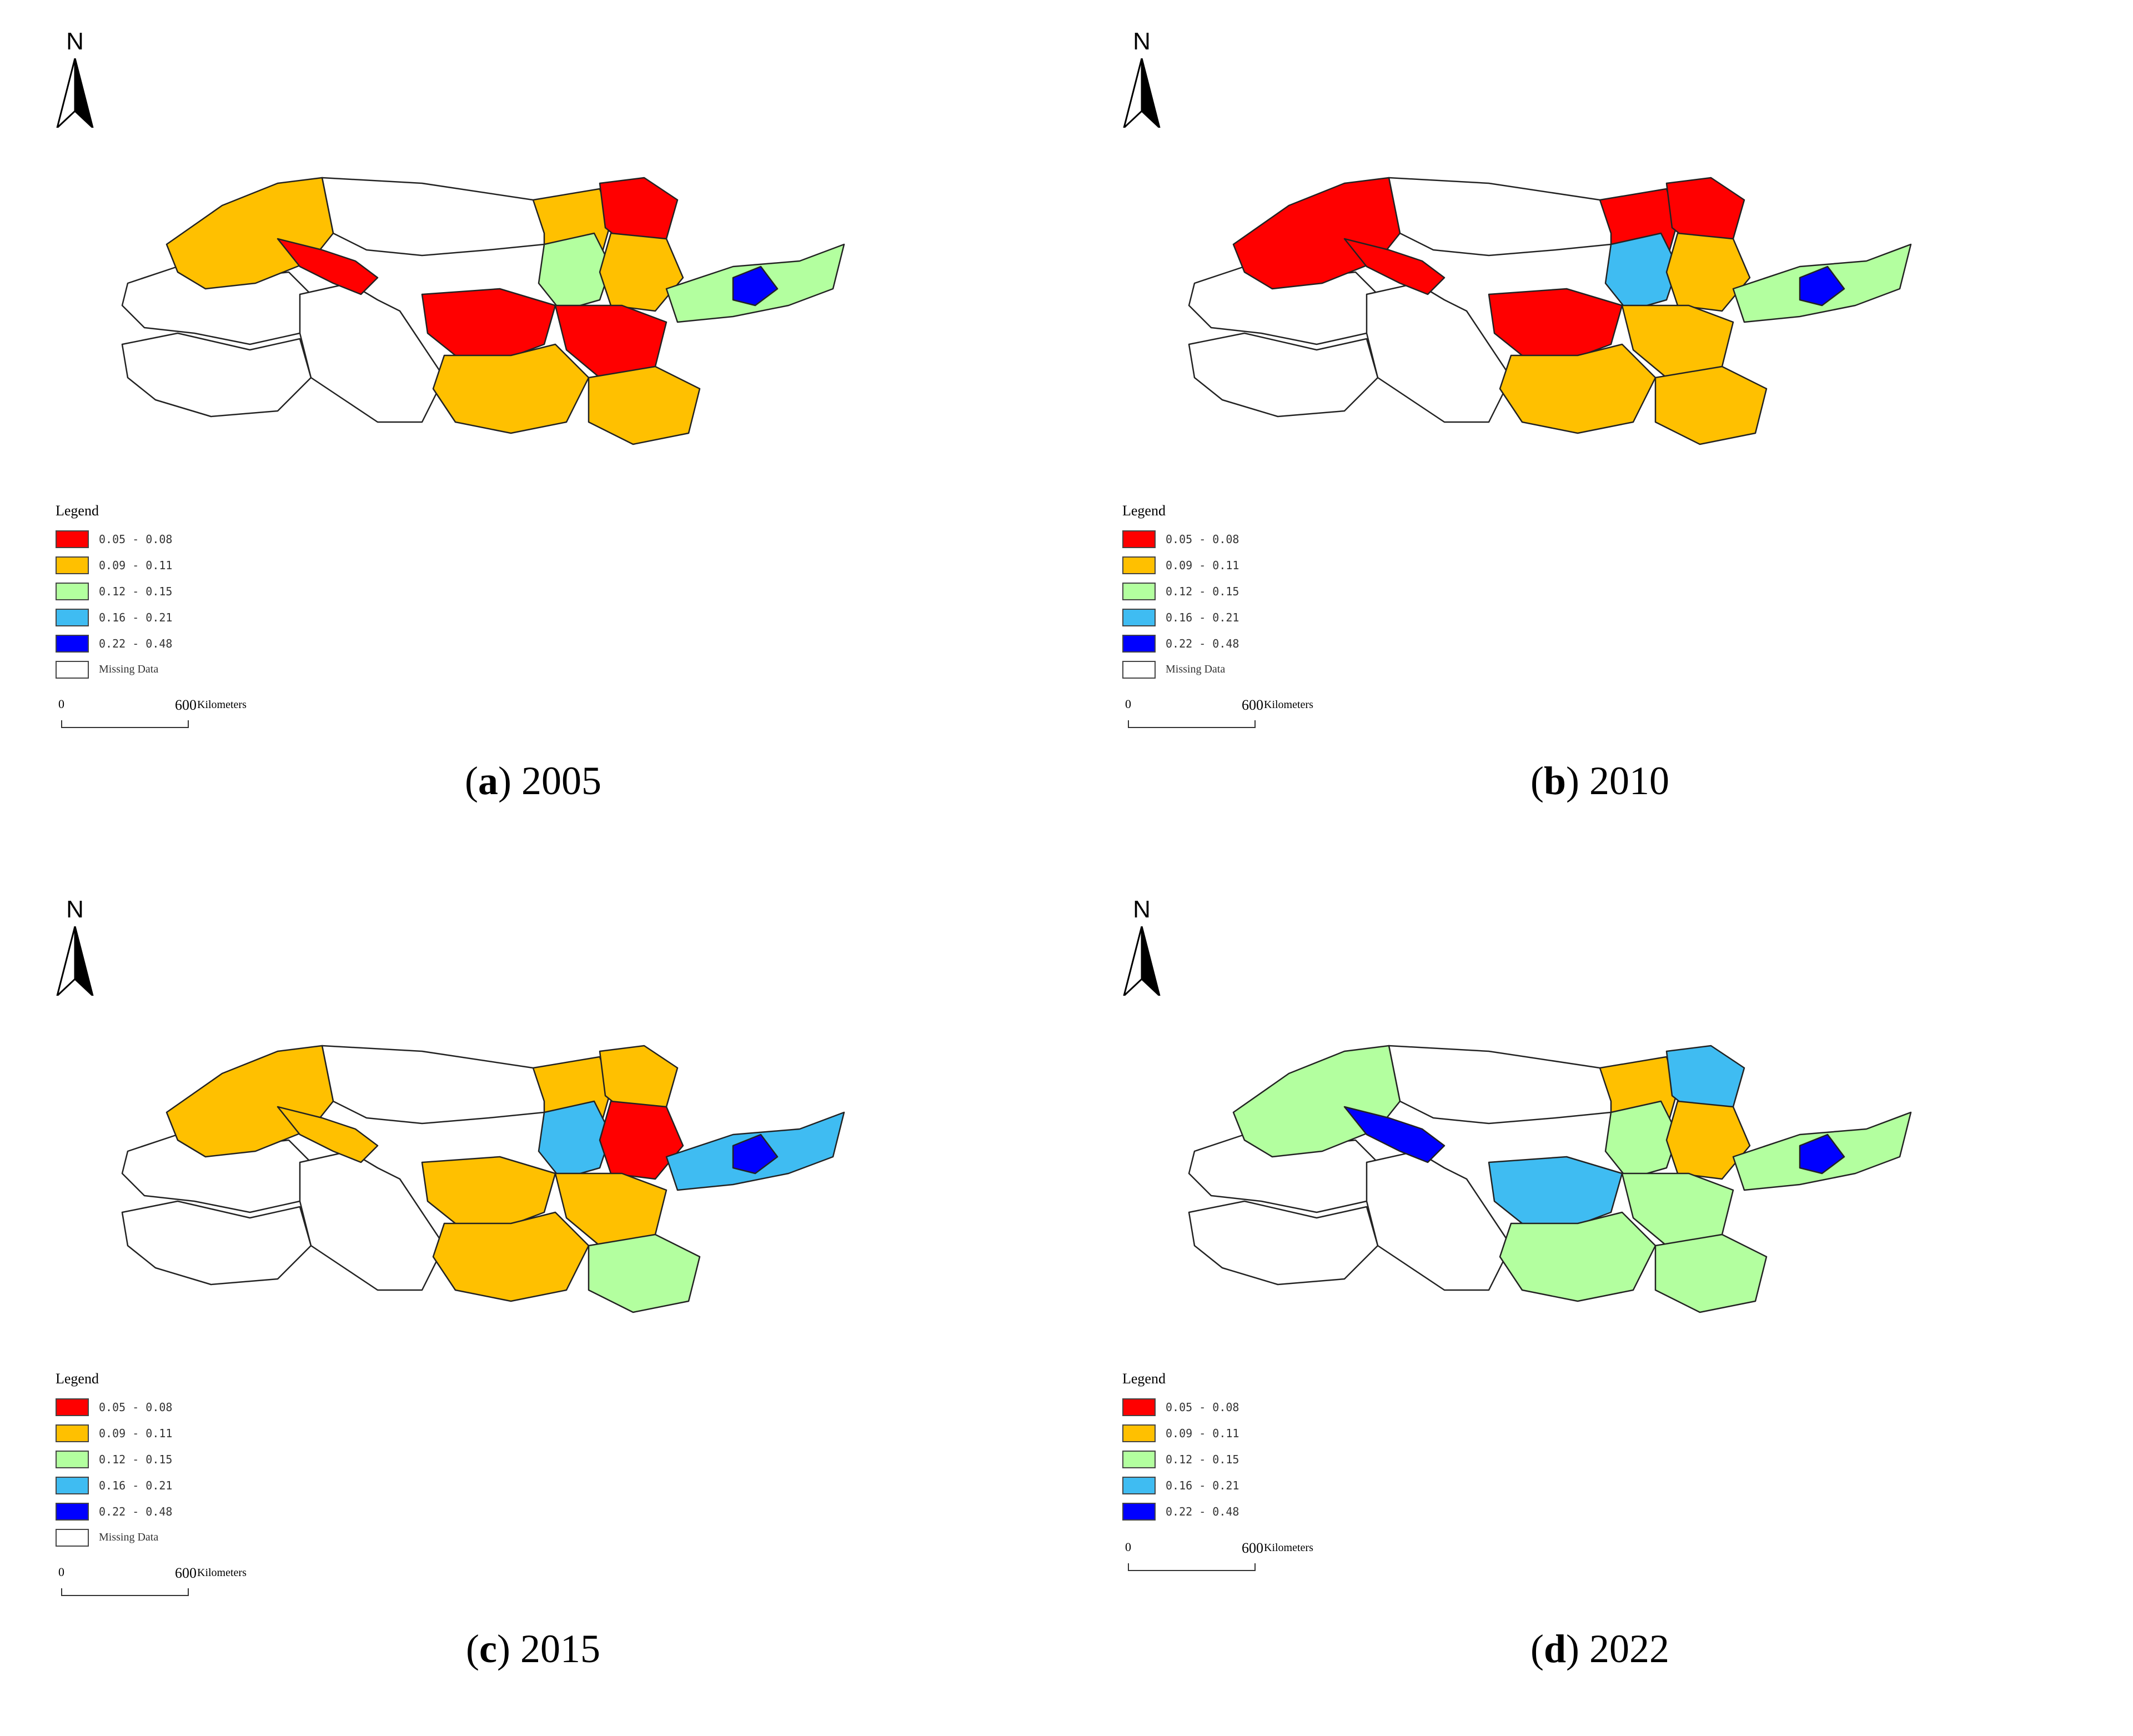 The width and height of the screenshot is (2133, 1736). I want to click on legend-item-2: 0.09 - 0.11, so click(1180, 1433).